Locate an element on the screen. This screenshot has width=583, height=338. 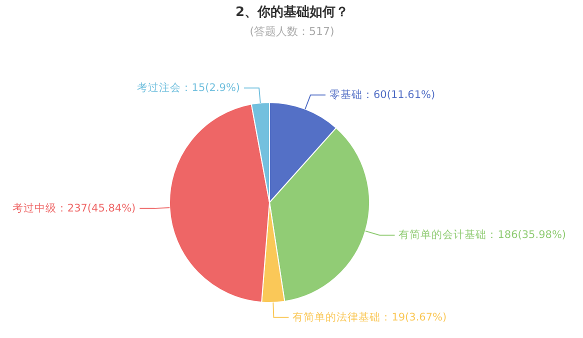
slice-label: 考过注会：15(2.9%) is located at coordinates (188, 87).